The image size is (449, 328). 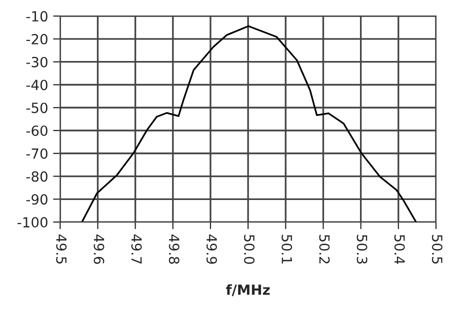 What do you see at coordinates (362, 249) in the screenshot?
I see `x-tick-label: 50.3` at bounding box center [362, 249].